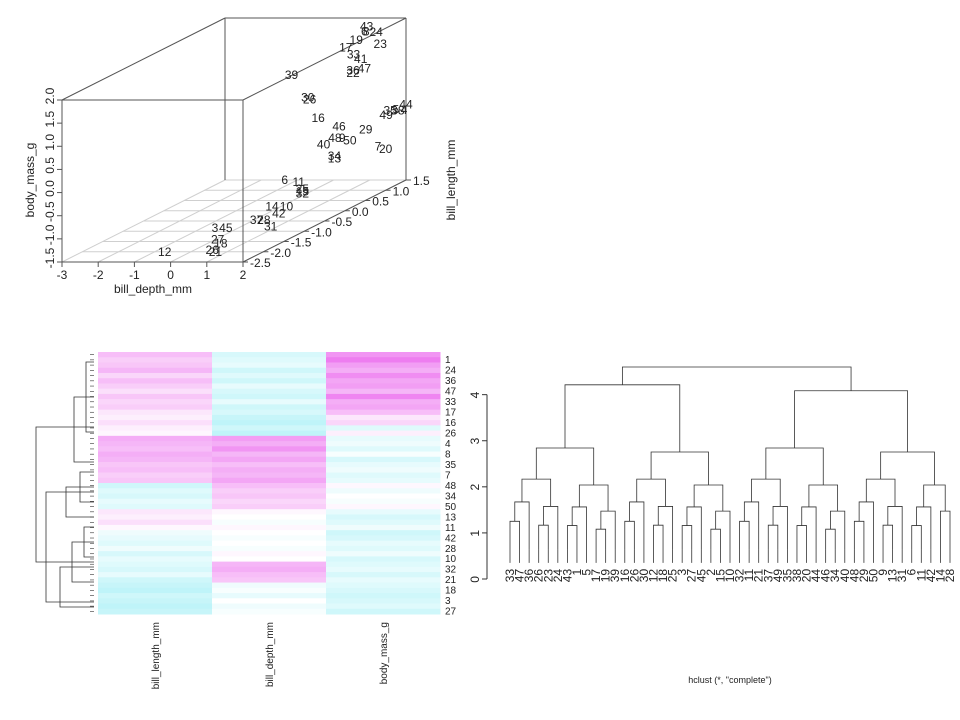 This screenshot has height=720, width=960. I want to click on x-tick-label: 1, so click(206, 275).